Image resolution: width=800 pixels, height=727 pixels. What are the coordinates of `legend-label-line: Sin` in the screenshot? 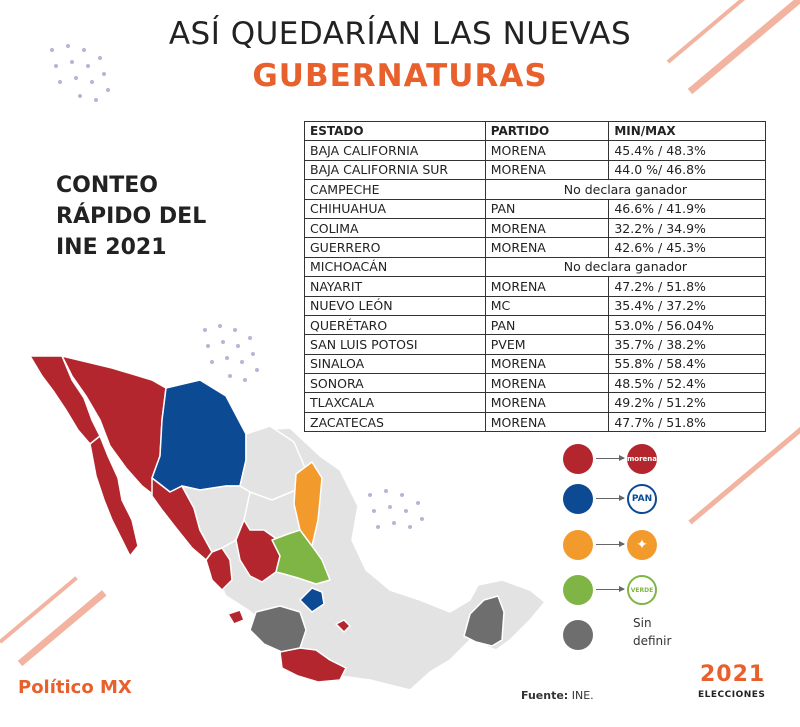 It's located at (642, 623).